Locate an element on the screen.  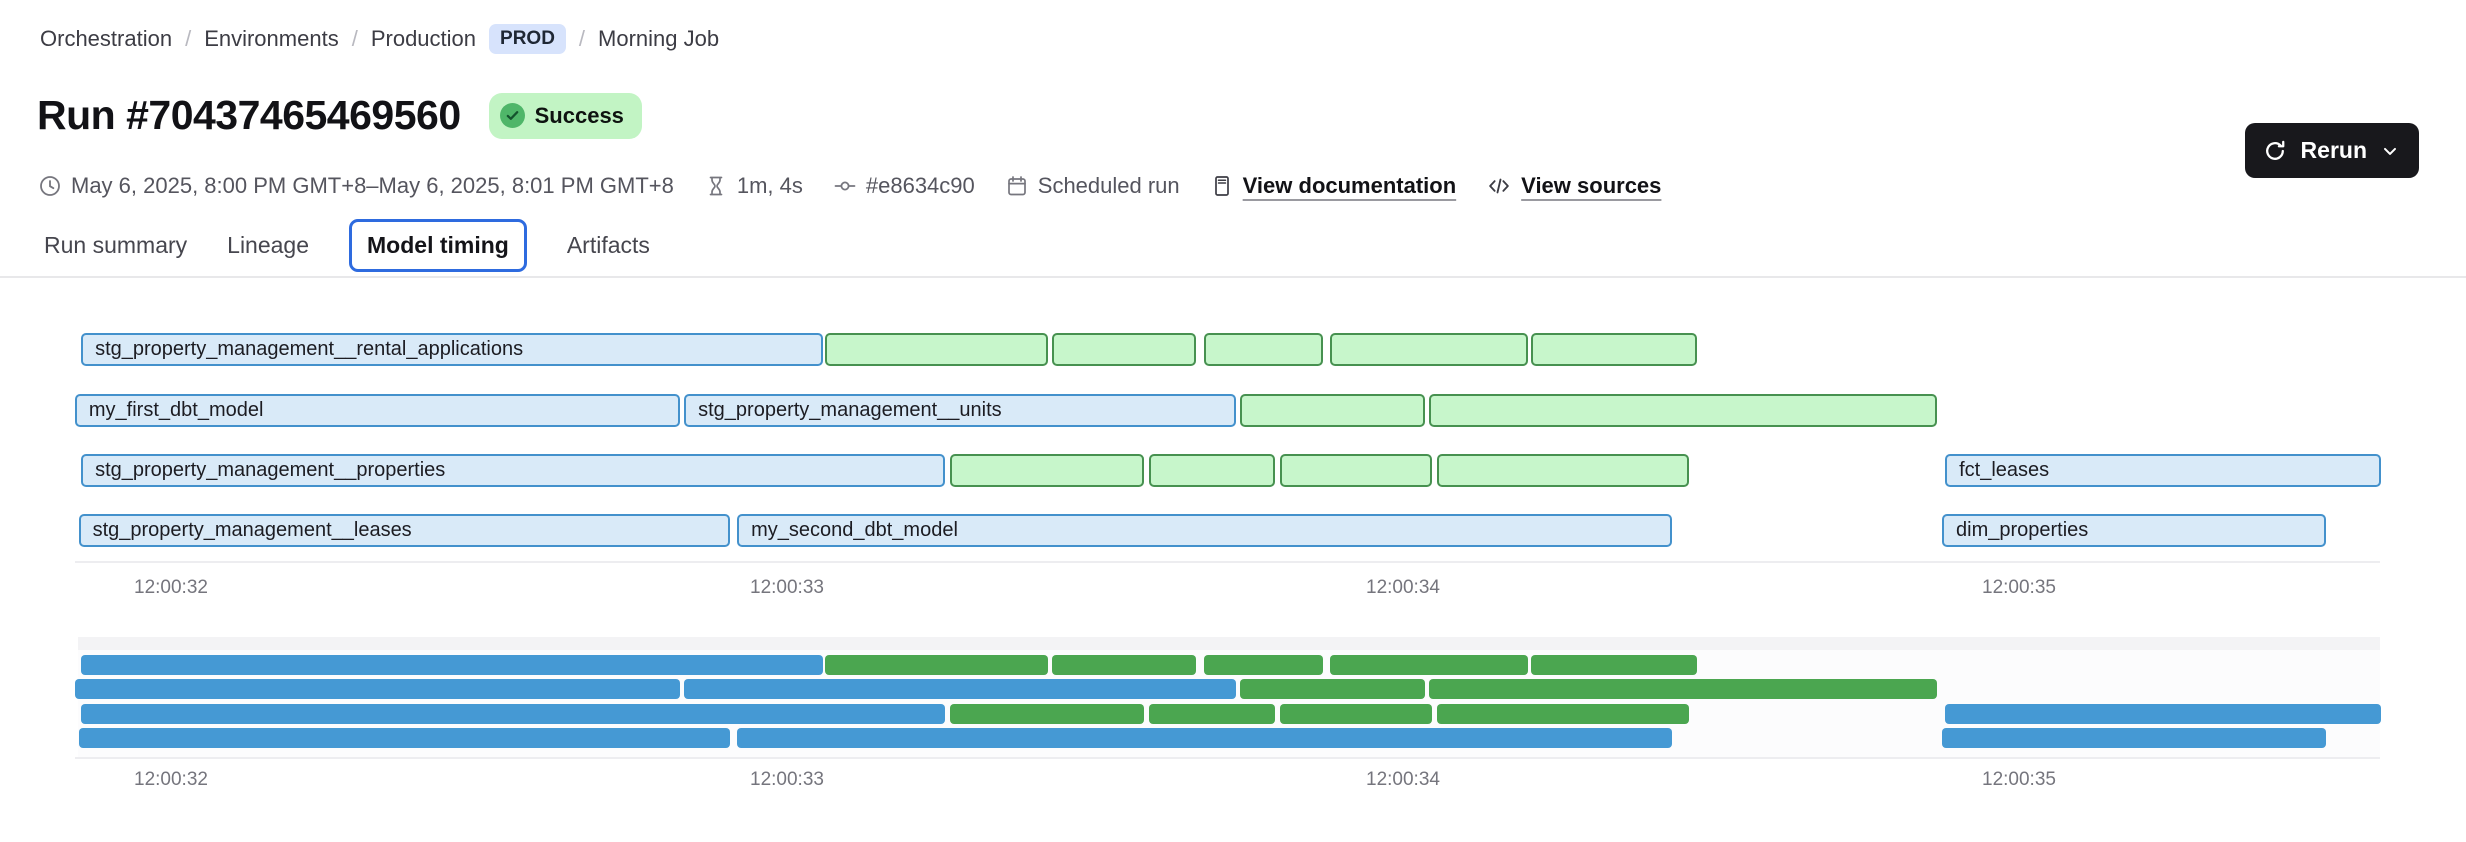
breadcrumb-item-environments: Environments is located at coordinates (271, 38).